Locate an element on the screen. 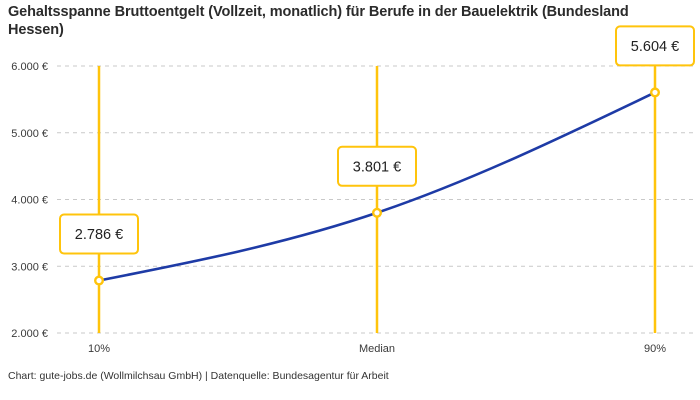  annotation-value-label: 2.786 € is located at coordinates (99, 235).